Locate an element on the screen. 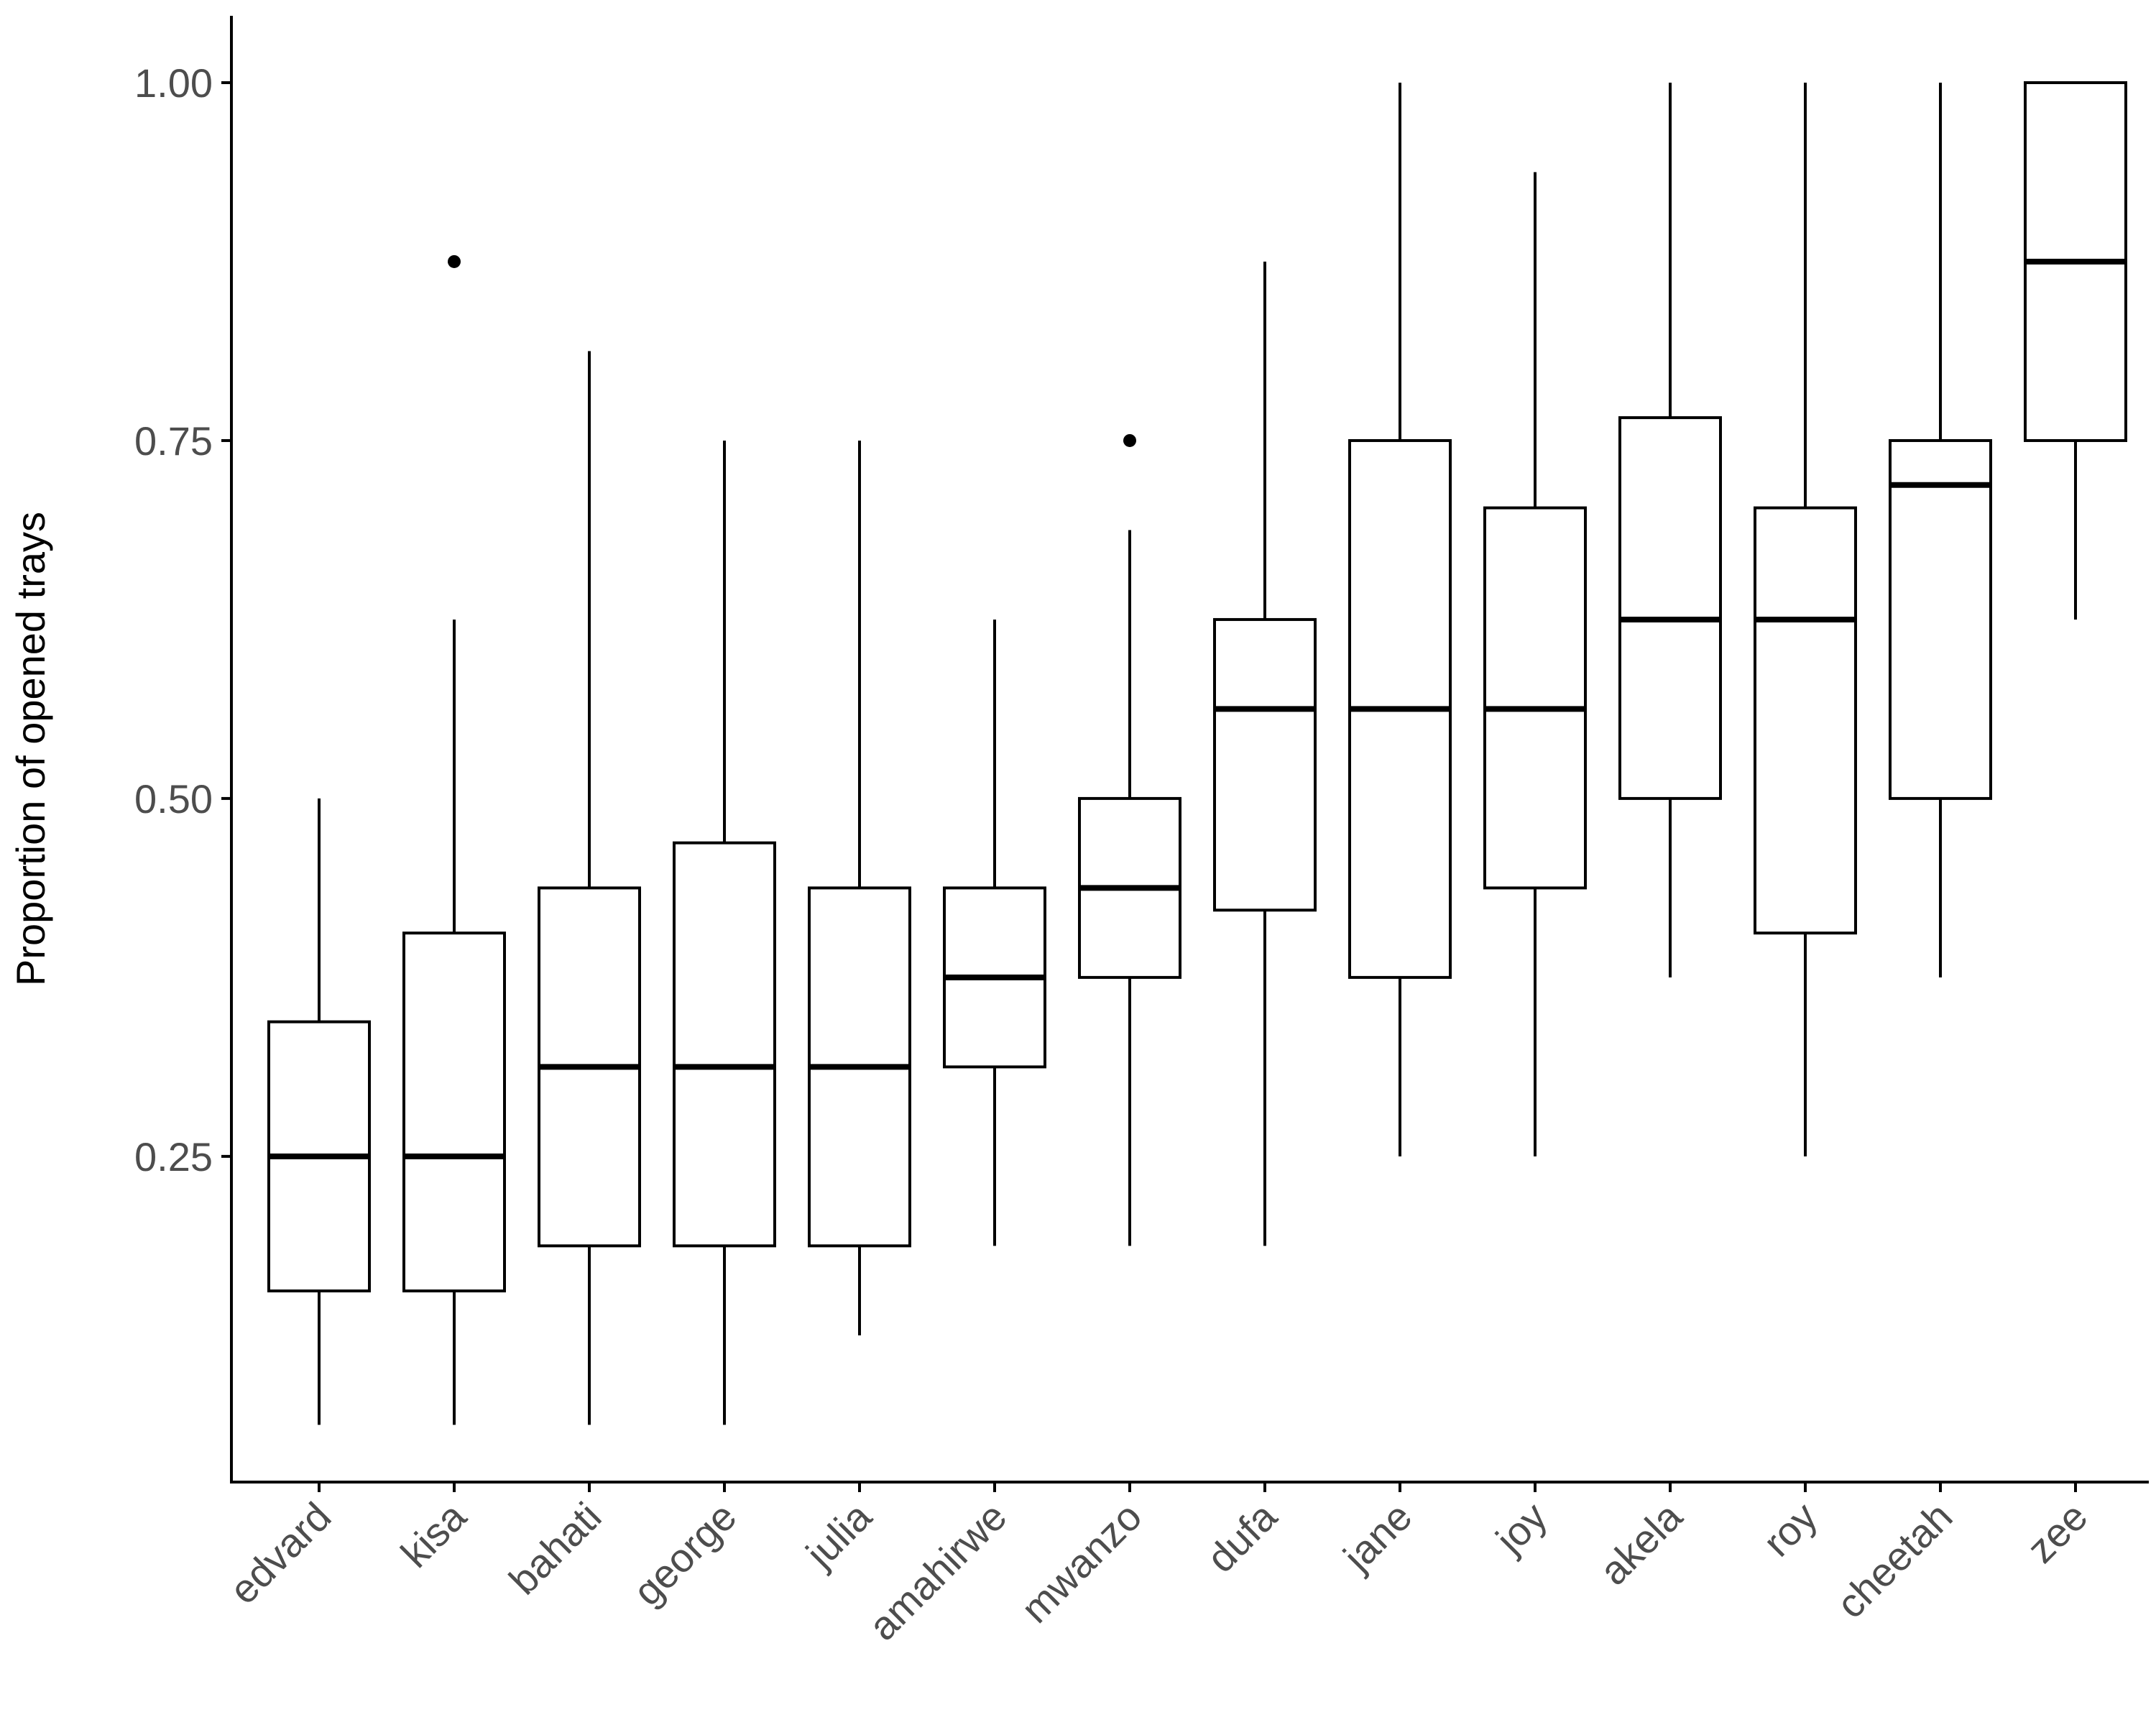  box-cheetah is located at coordinates (1940, 530).